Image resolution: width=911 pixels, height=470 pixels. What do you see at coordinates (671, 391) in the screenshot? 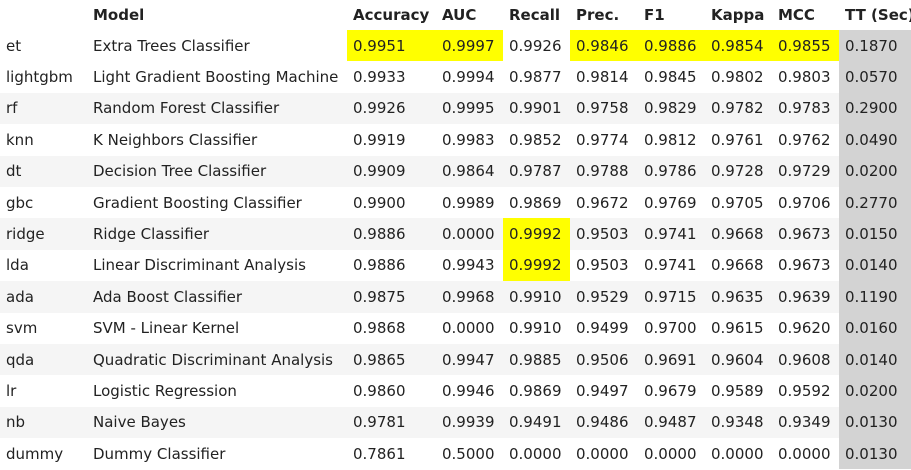
I see `cell-f1: 0.9679` at bounding box center [671, 391].